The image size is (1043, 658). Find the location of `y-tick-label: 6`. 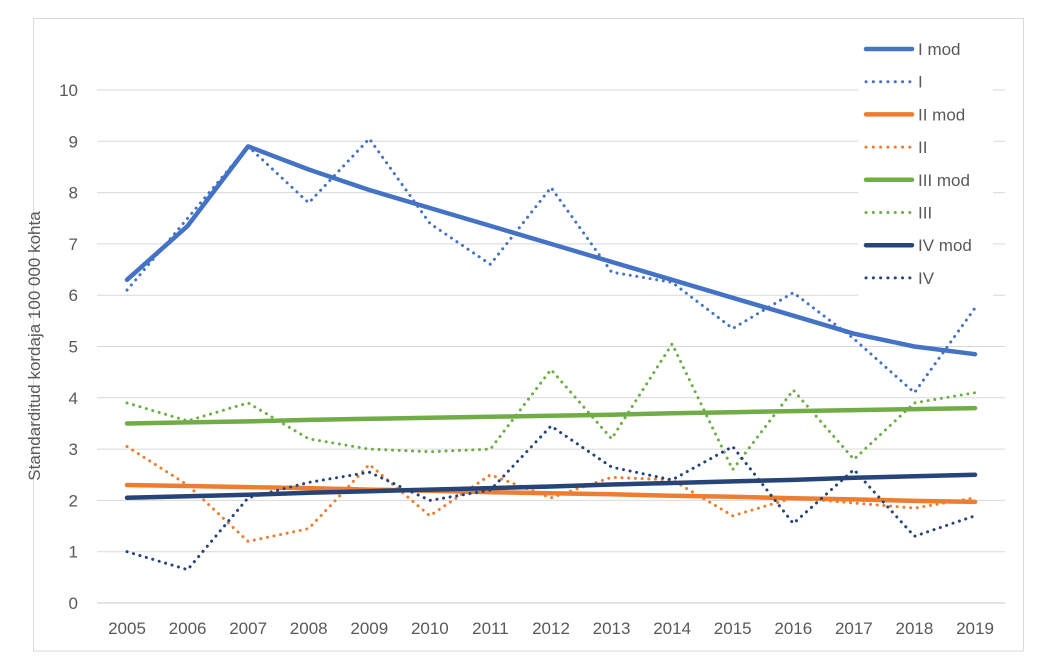

y-tick-label: 6 is located at coordinates (73, 295).